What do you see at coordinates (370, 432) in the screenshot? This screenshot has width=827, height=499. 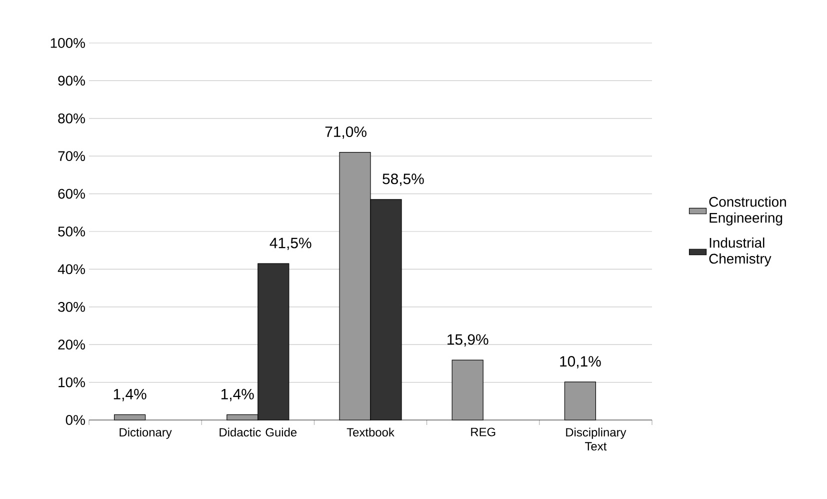 I see `x-tick-label: Textbook` at bounding box center [370, 432].